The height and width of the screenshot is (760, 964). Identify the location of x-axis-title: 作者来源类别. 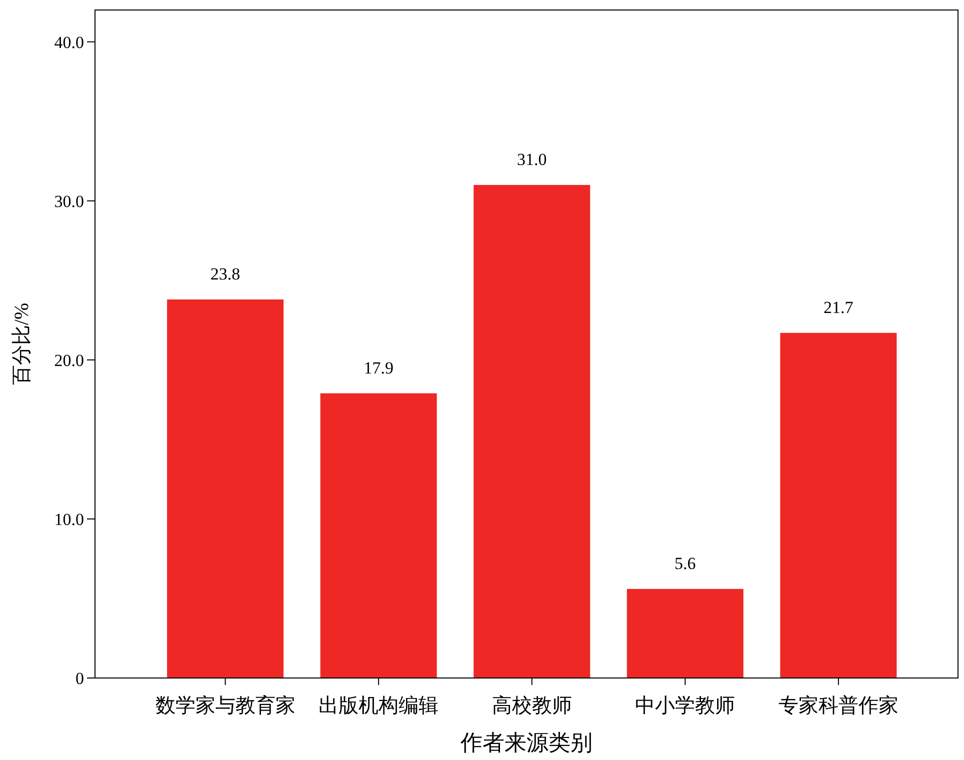
(526, 742).